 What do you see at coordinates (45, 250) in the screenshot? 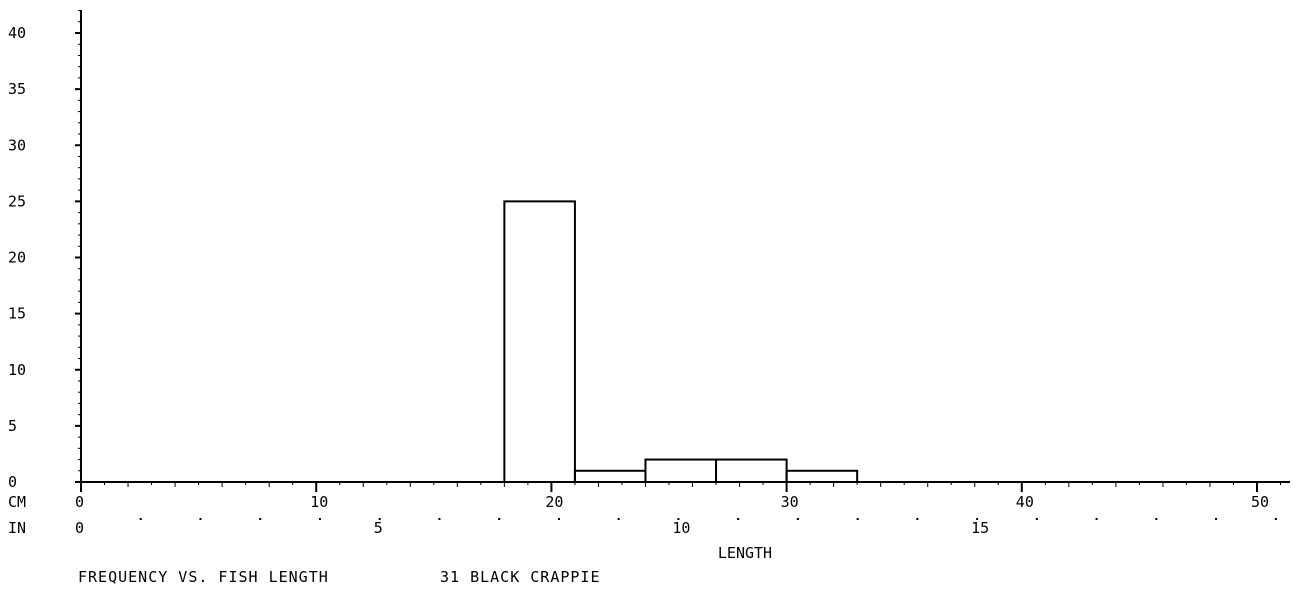
I see `y-axis: 0 5 10 15 20 25 30 35 40` at bounding box center [45, 250].